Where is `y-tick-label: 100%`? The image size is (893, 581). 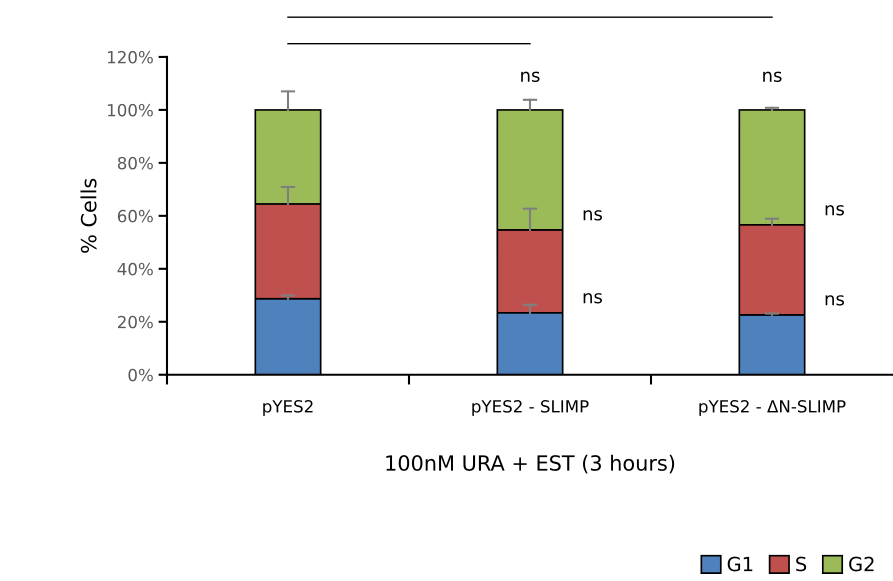
y-tick-label: 100% is located at coordinates (130, 110).